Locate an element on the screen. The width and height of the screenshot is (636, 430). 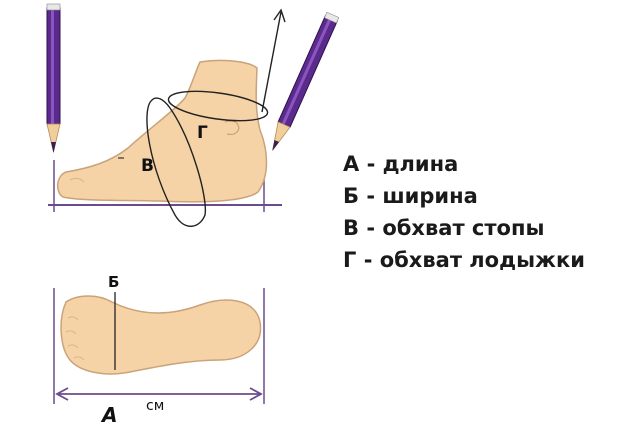
legend-item-ankle-girth: Г - обхват лодыжки is located at coordinates (464, 260).